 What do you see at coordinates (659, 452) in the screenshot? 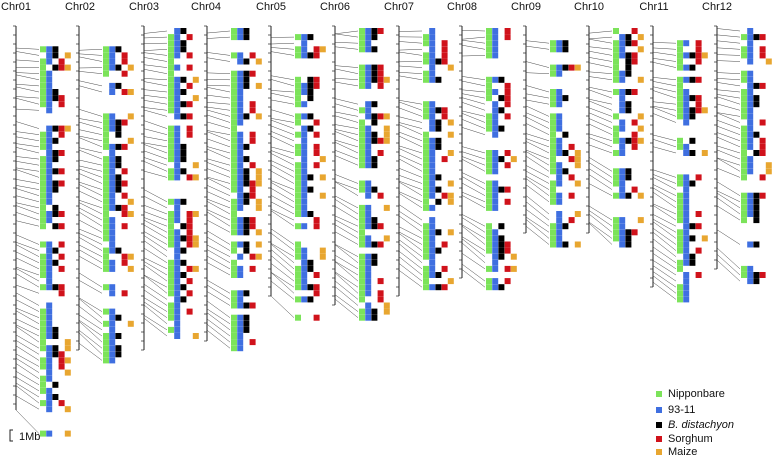
I see `legend-swatch-maize` at bounding box center [659, 452].